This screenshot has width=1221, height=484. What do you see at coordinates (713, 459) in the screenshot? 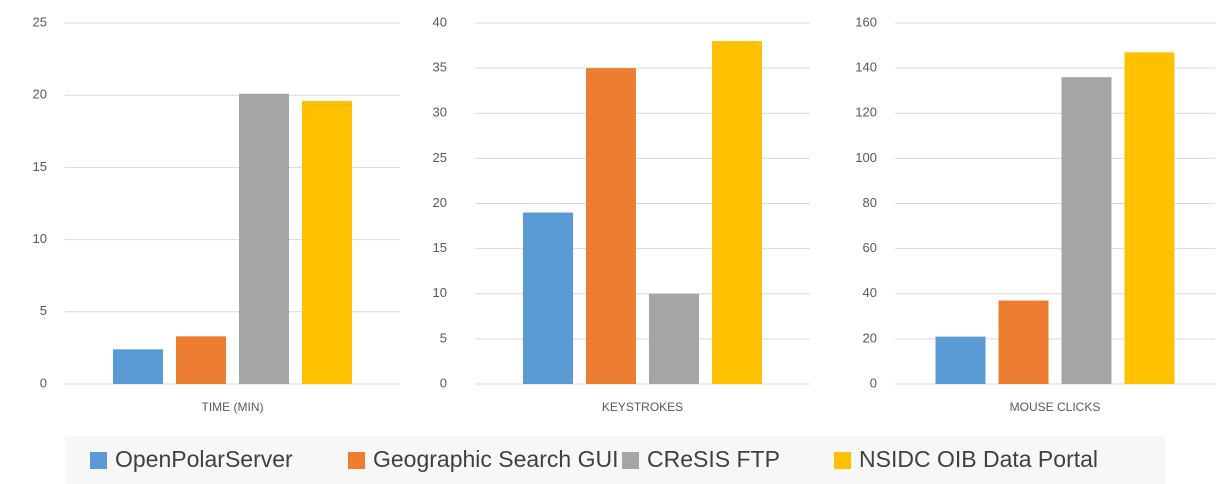
I see `legend-label: CReSIS FTP` at bounding box center [713, 459].